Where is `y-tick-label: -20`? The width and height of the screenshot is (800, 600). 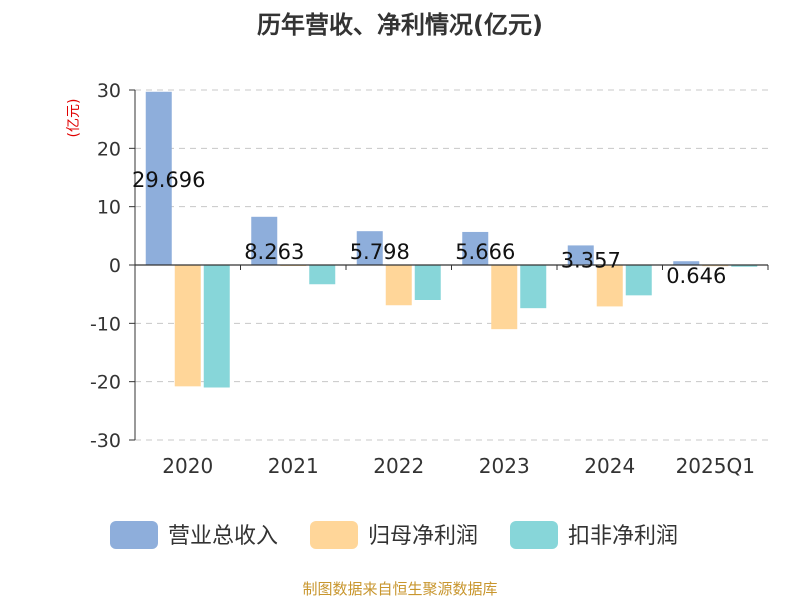
y-tick-label: -20 is located at coordinates (105, 383).